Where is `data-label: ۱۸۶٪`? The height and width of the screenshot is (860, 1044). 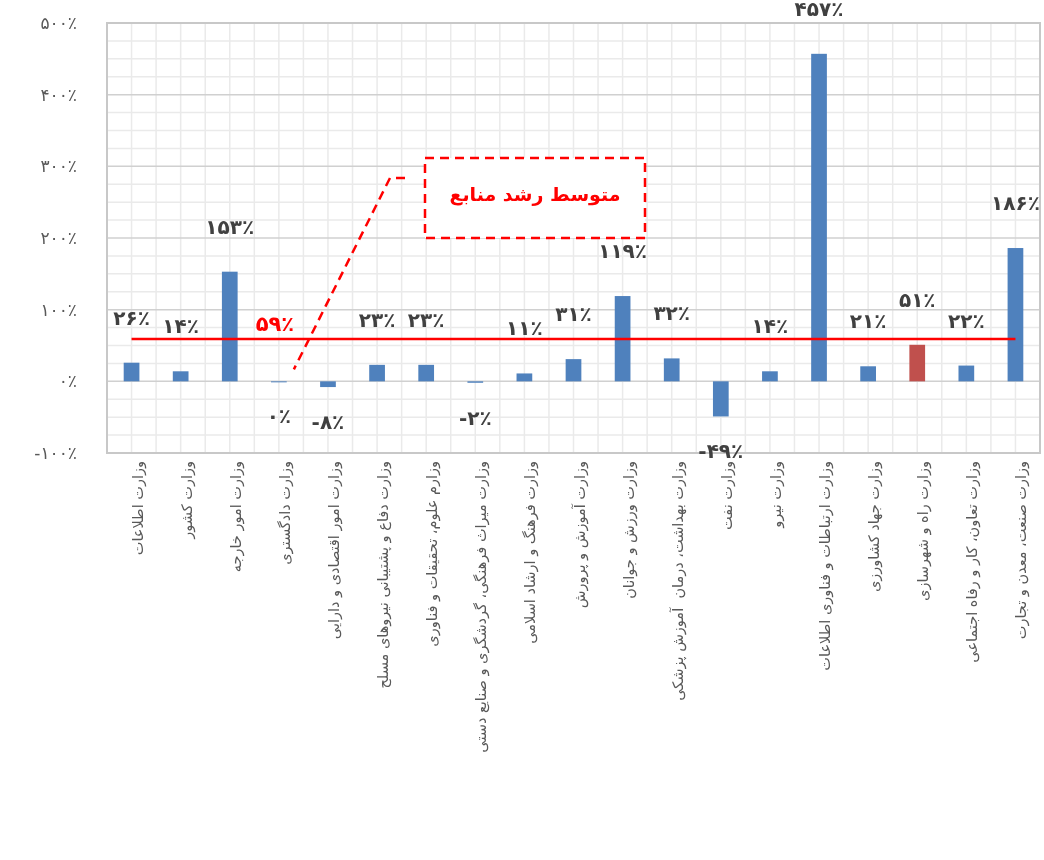
data-label: ۱۸۶٪ is located at coordinates (1015, 203).